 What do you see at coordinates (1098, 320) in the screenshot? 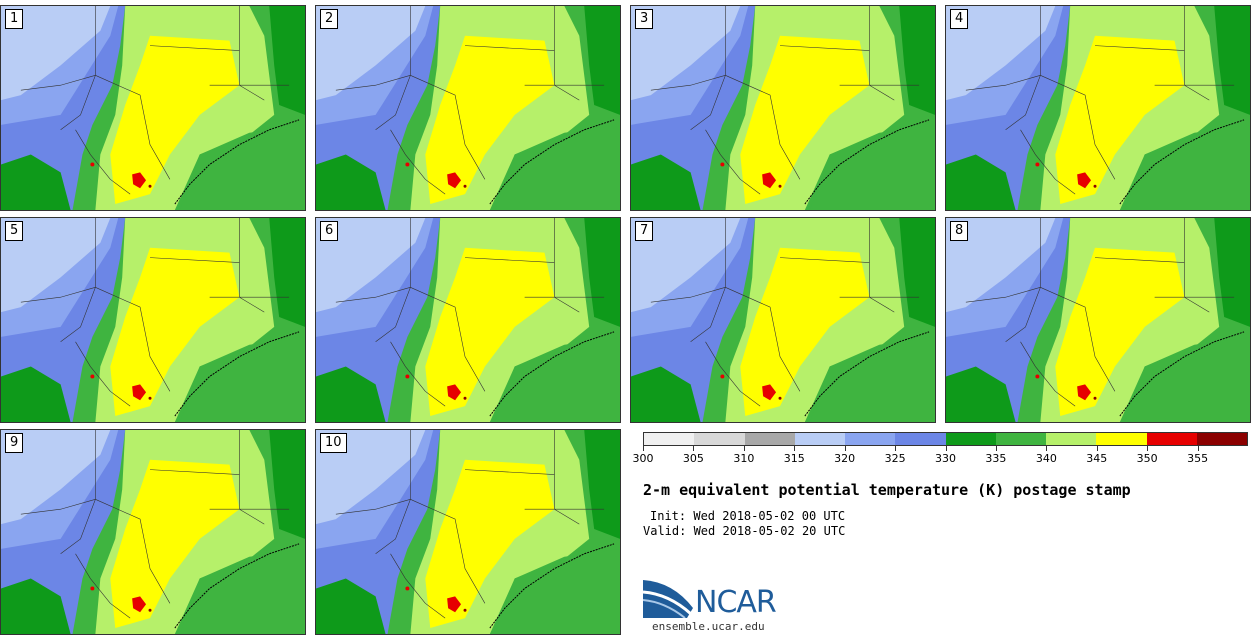
I see `map-panel: 8` at bounding box center [1098, 320].